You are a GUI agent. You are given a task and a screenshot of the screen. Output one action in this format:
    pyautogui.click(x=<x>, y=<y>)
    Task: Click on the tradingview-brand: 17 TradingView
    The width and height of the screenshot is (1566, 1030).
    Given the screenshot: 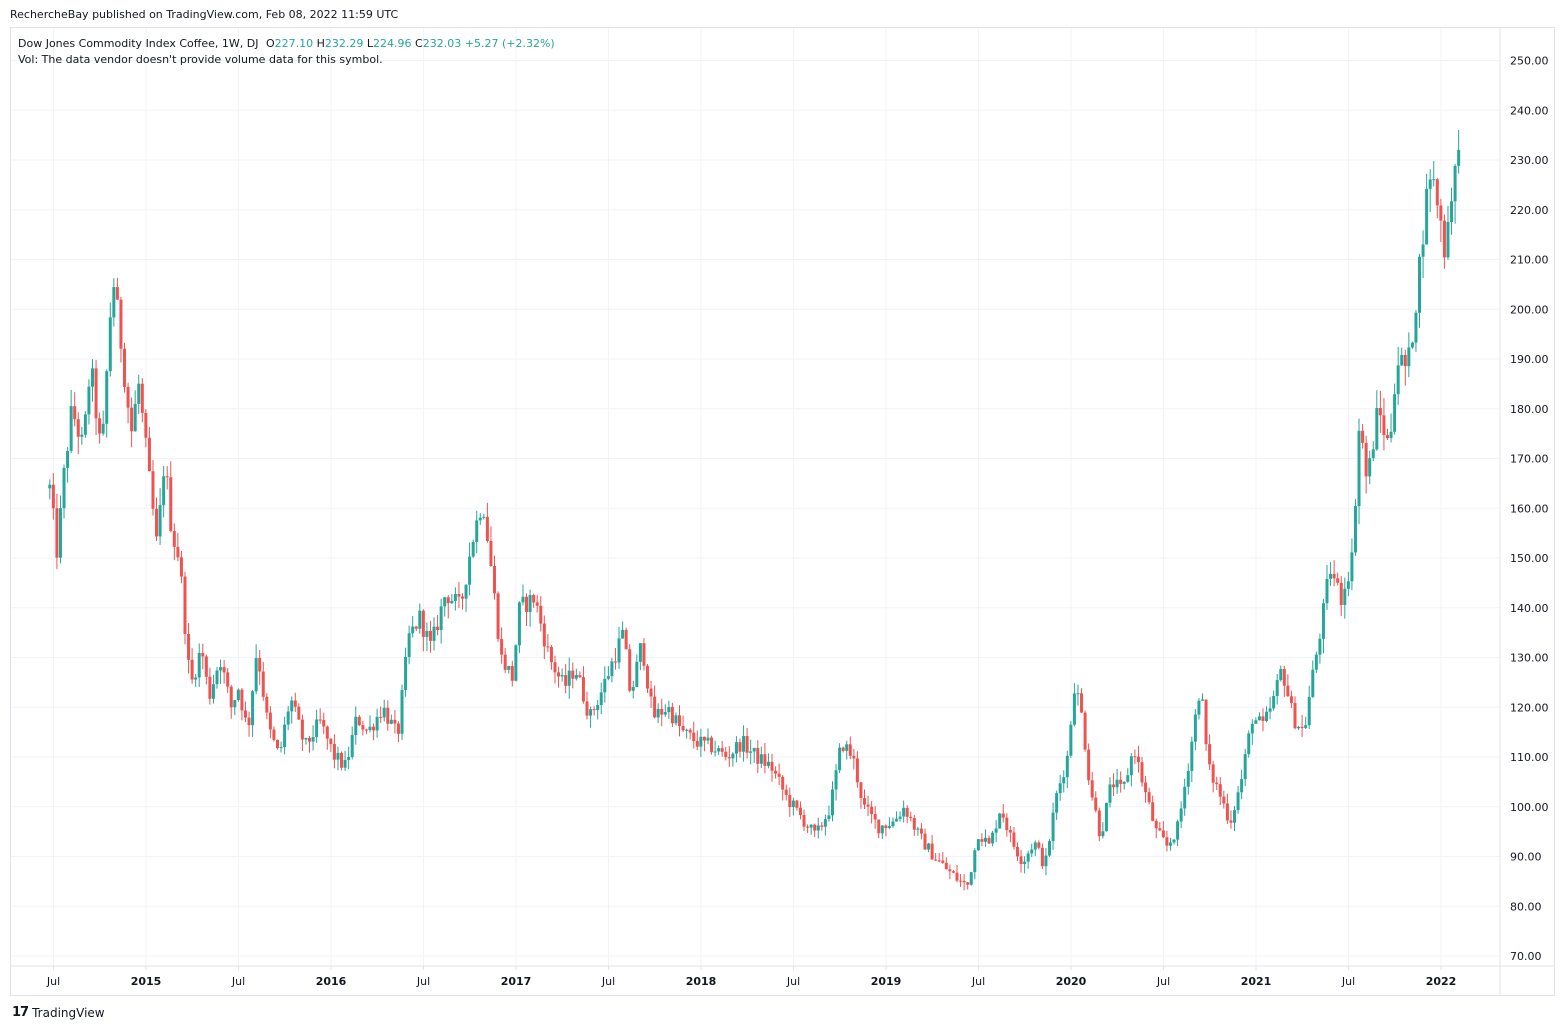 What is the action you would take?
    pyautogui.click(x=58, y=1012)
    